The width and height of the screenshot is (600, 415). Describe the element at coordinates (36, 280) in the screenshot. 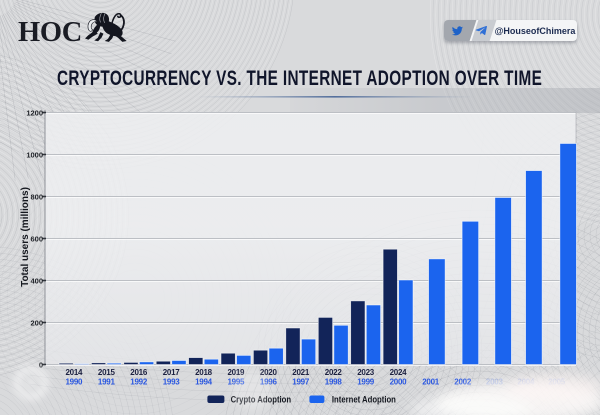

I see `svg-text: 400` at that location.